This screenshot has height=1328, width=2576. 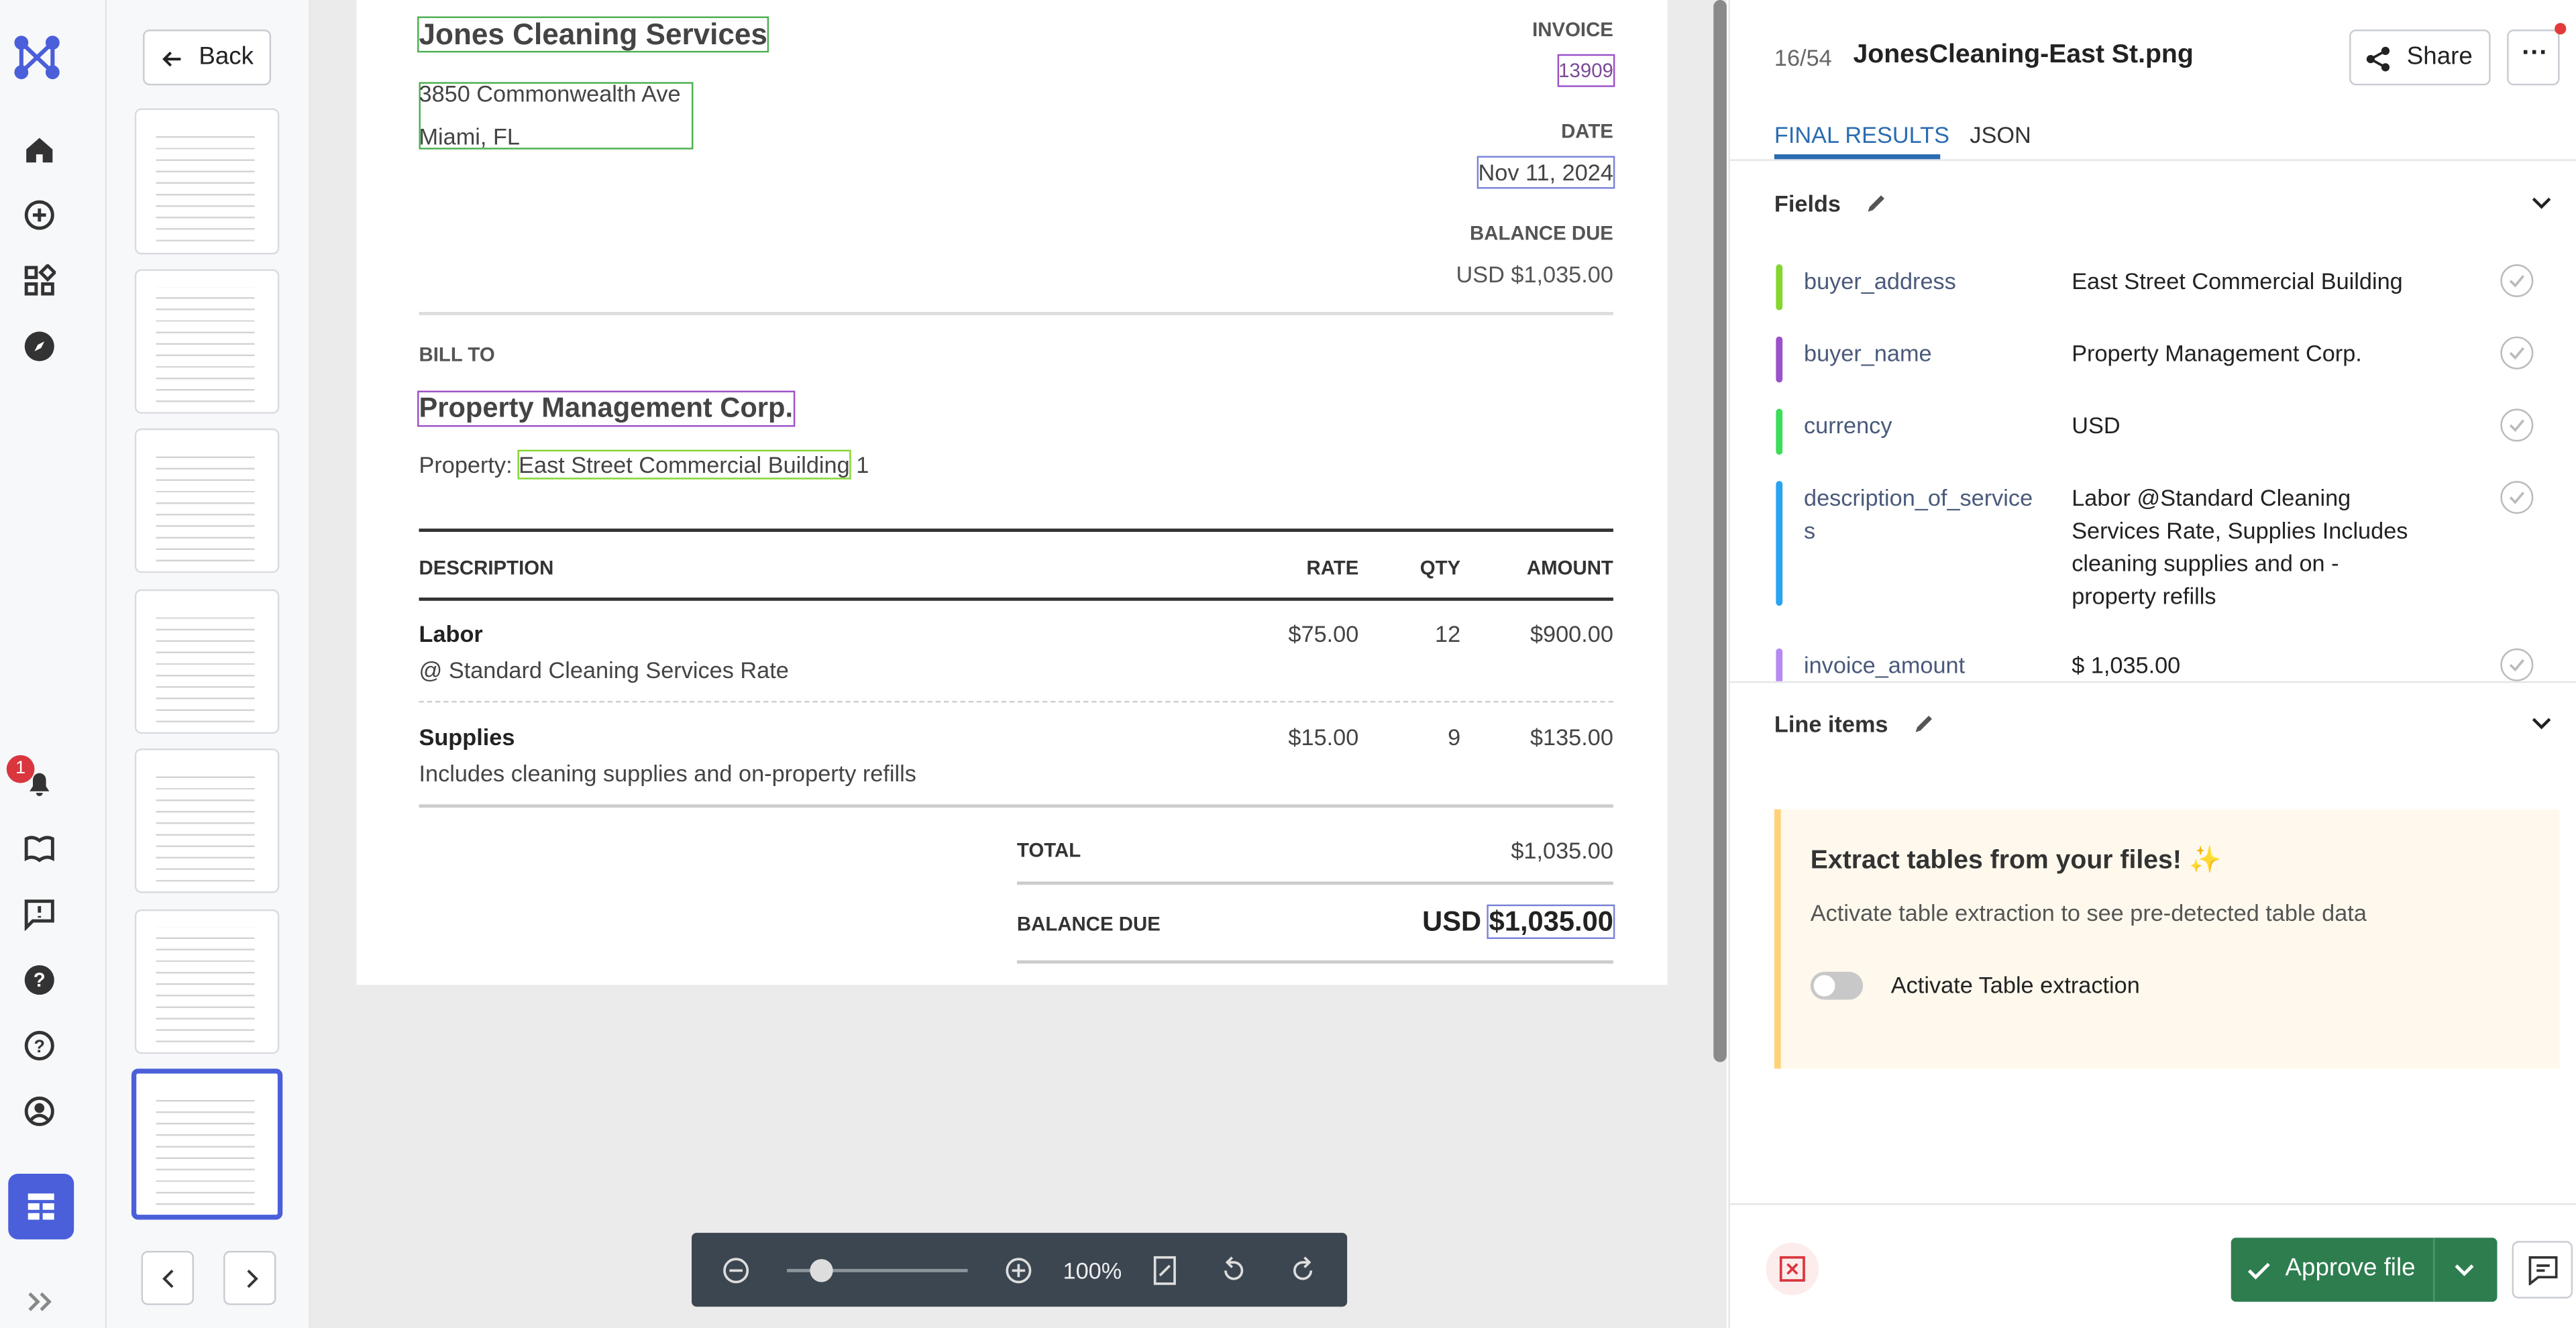 I want to click on table-icon, so click(x=41, y=1206).